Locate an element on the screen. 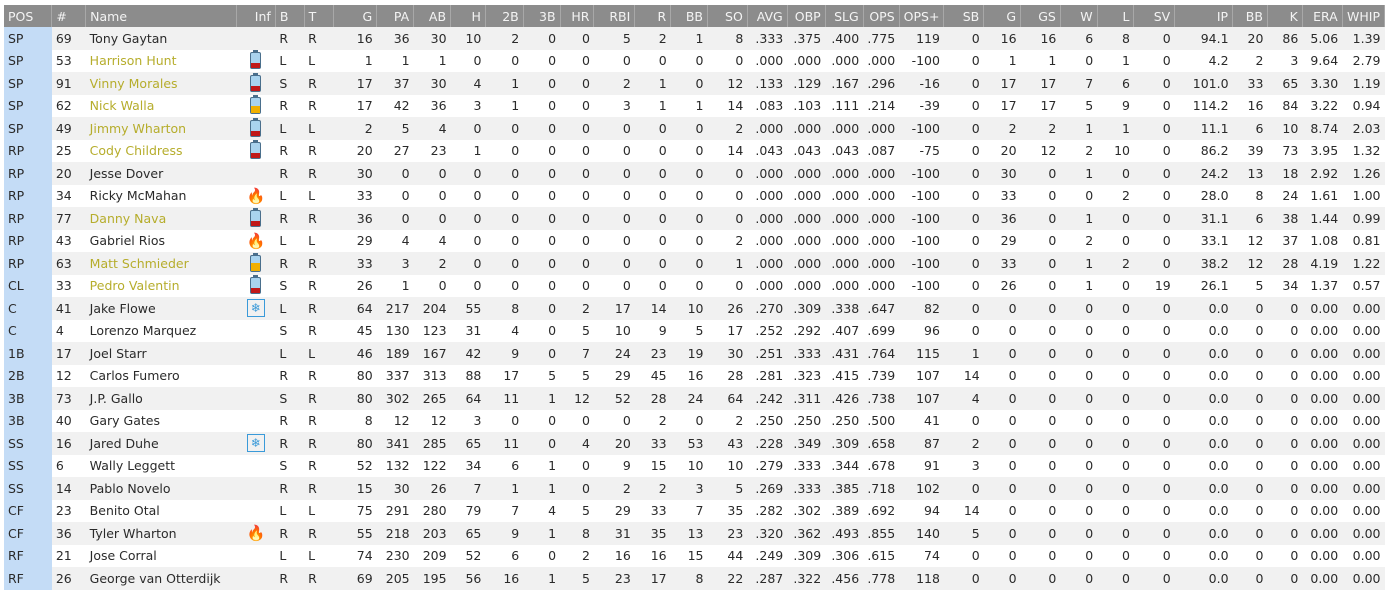  cell-g-6: 64 is located at coordinates (355, 308).